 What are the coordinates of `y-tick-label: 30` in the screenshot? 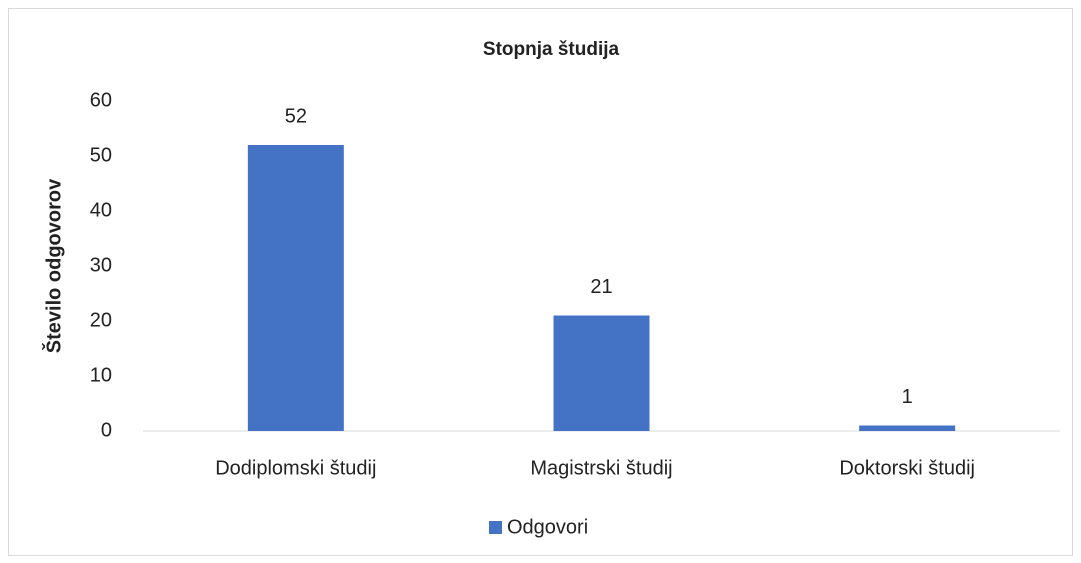 It's located at (101, 265).